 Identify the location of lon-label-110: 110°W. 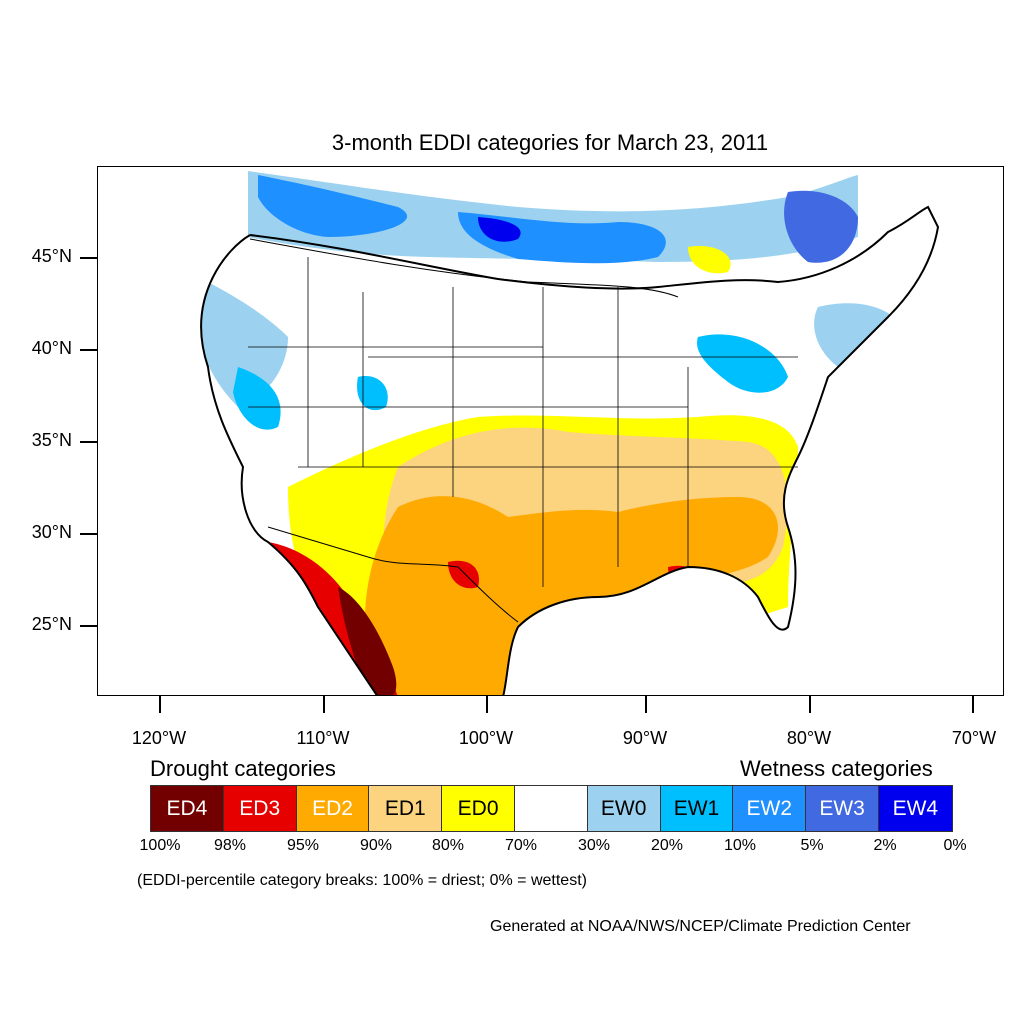
(323, 738).